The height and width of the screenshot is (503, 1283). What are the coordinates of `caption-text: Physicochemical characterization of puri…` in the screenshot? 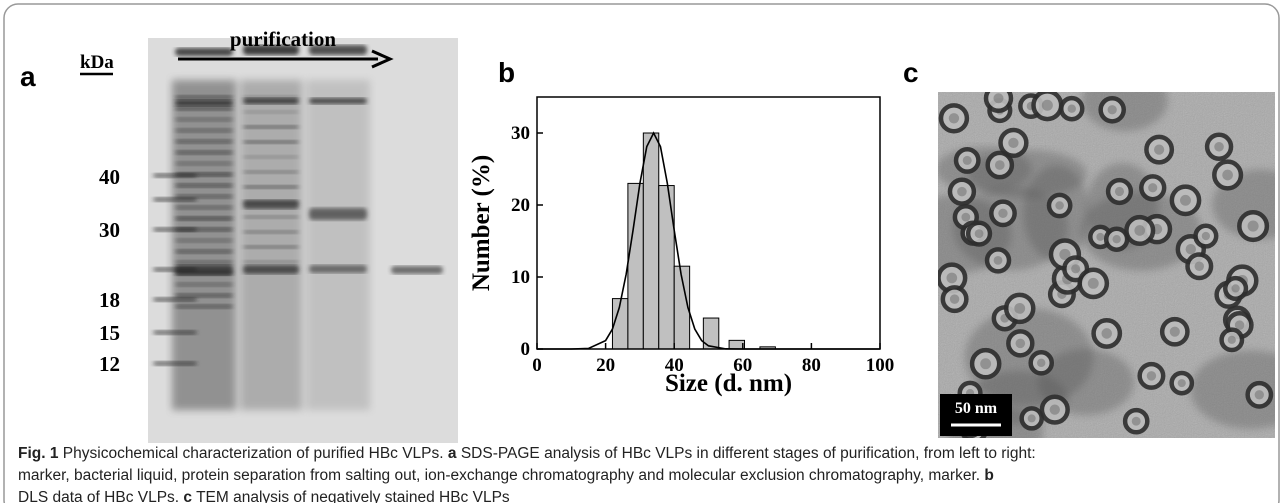 It's located at (252, 453).